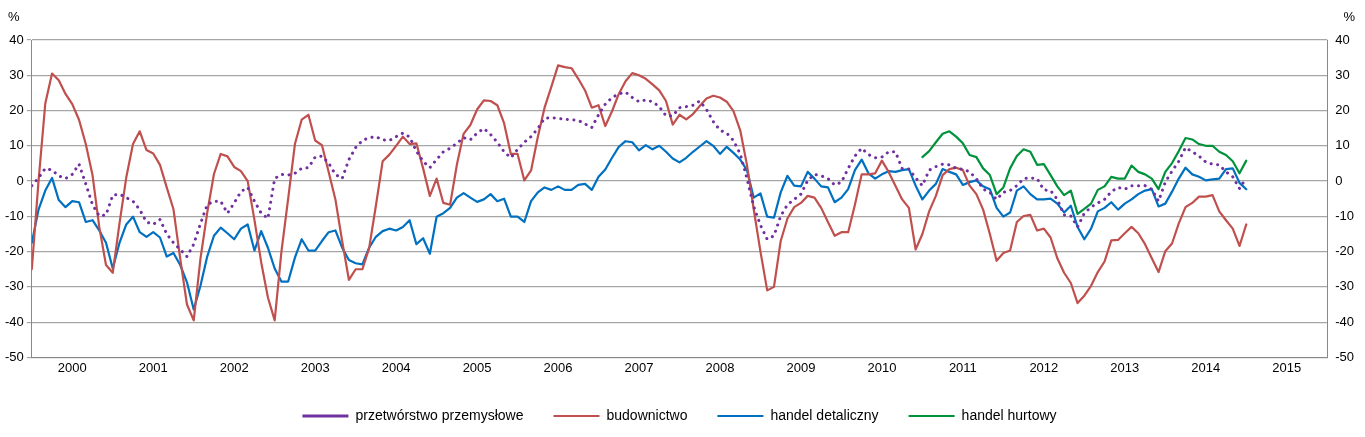 This screenshot has width=1365, height=437. I want to click on x-tick-label: 2008, so click(720, 367).